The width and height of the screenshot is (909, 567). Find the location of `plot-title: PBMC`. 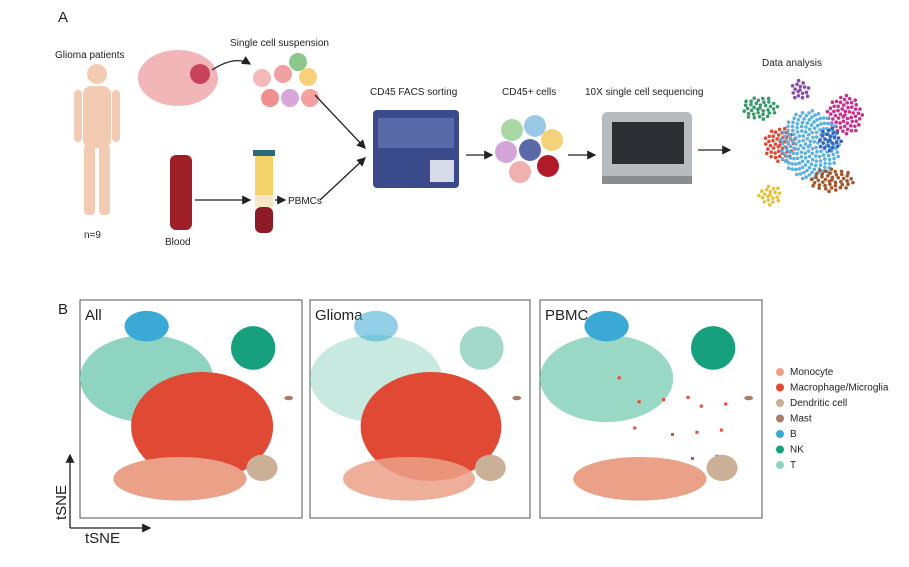

plot-title: PBMC is located at coordinates (567, 315).